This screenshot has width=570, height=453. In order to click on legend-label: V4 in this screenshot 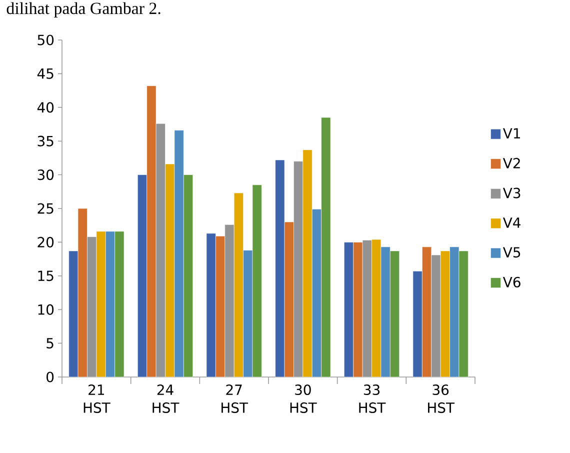, I will do `click(511, 223)`.